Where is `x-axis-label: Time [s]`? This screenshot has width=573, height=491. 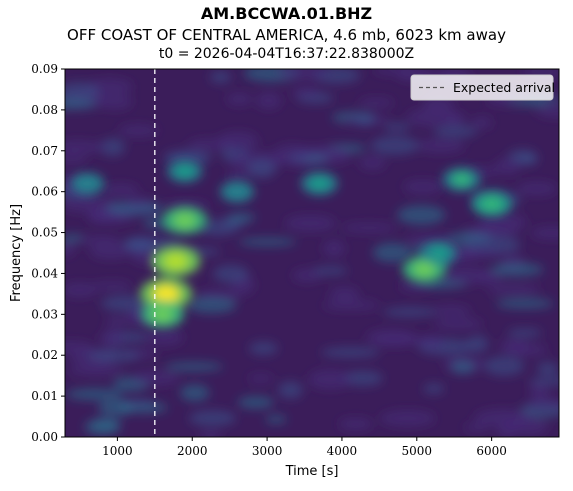
x-axis-label: Time [s] is located at coordinates (312, 471).